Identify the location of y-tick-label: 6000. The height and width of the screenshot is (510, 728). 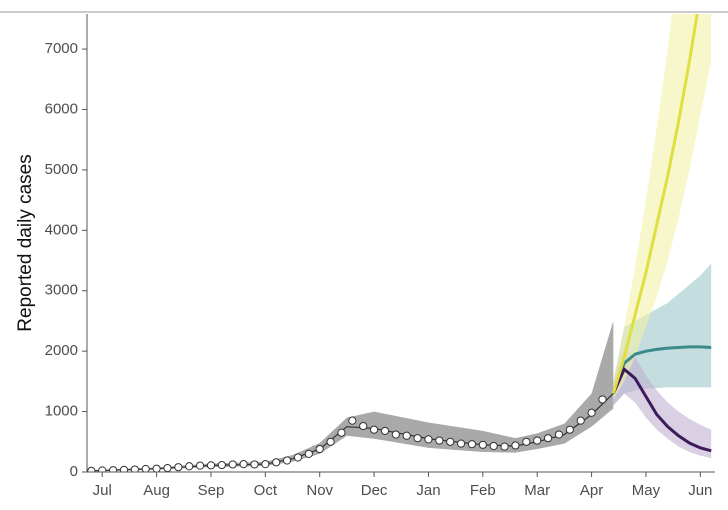
(61, 108).